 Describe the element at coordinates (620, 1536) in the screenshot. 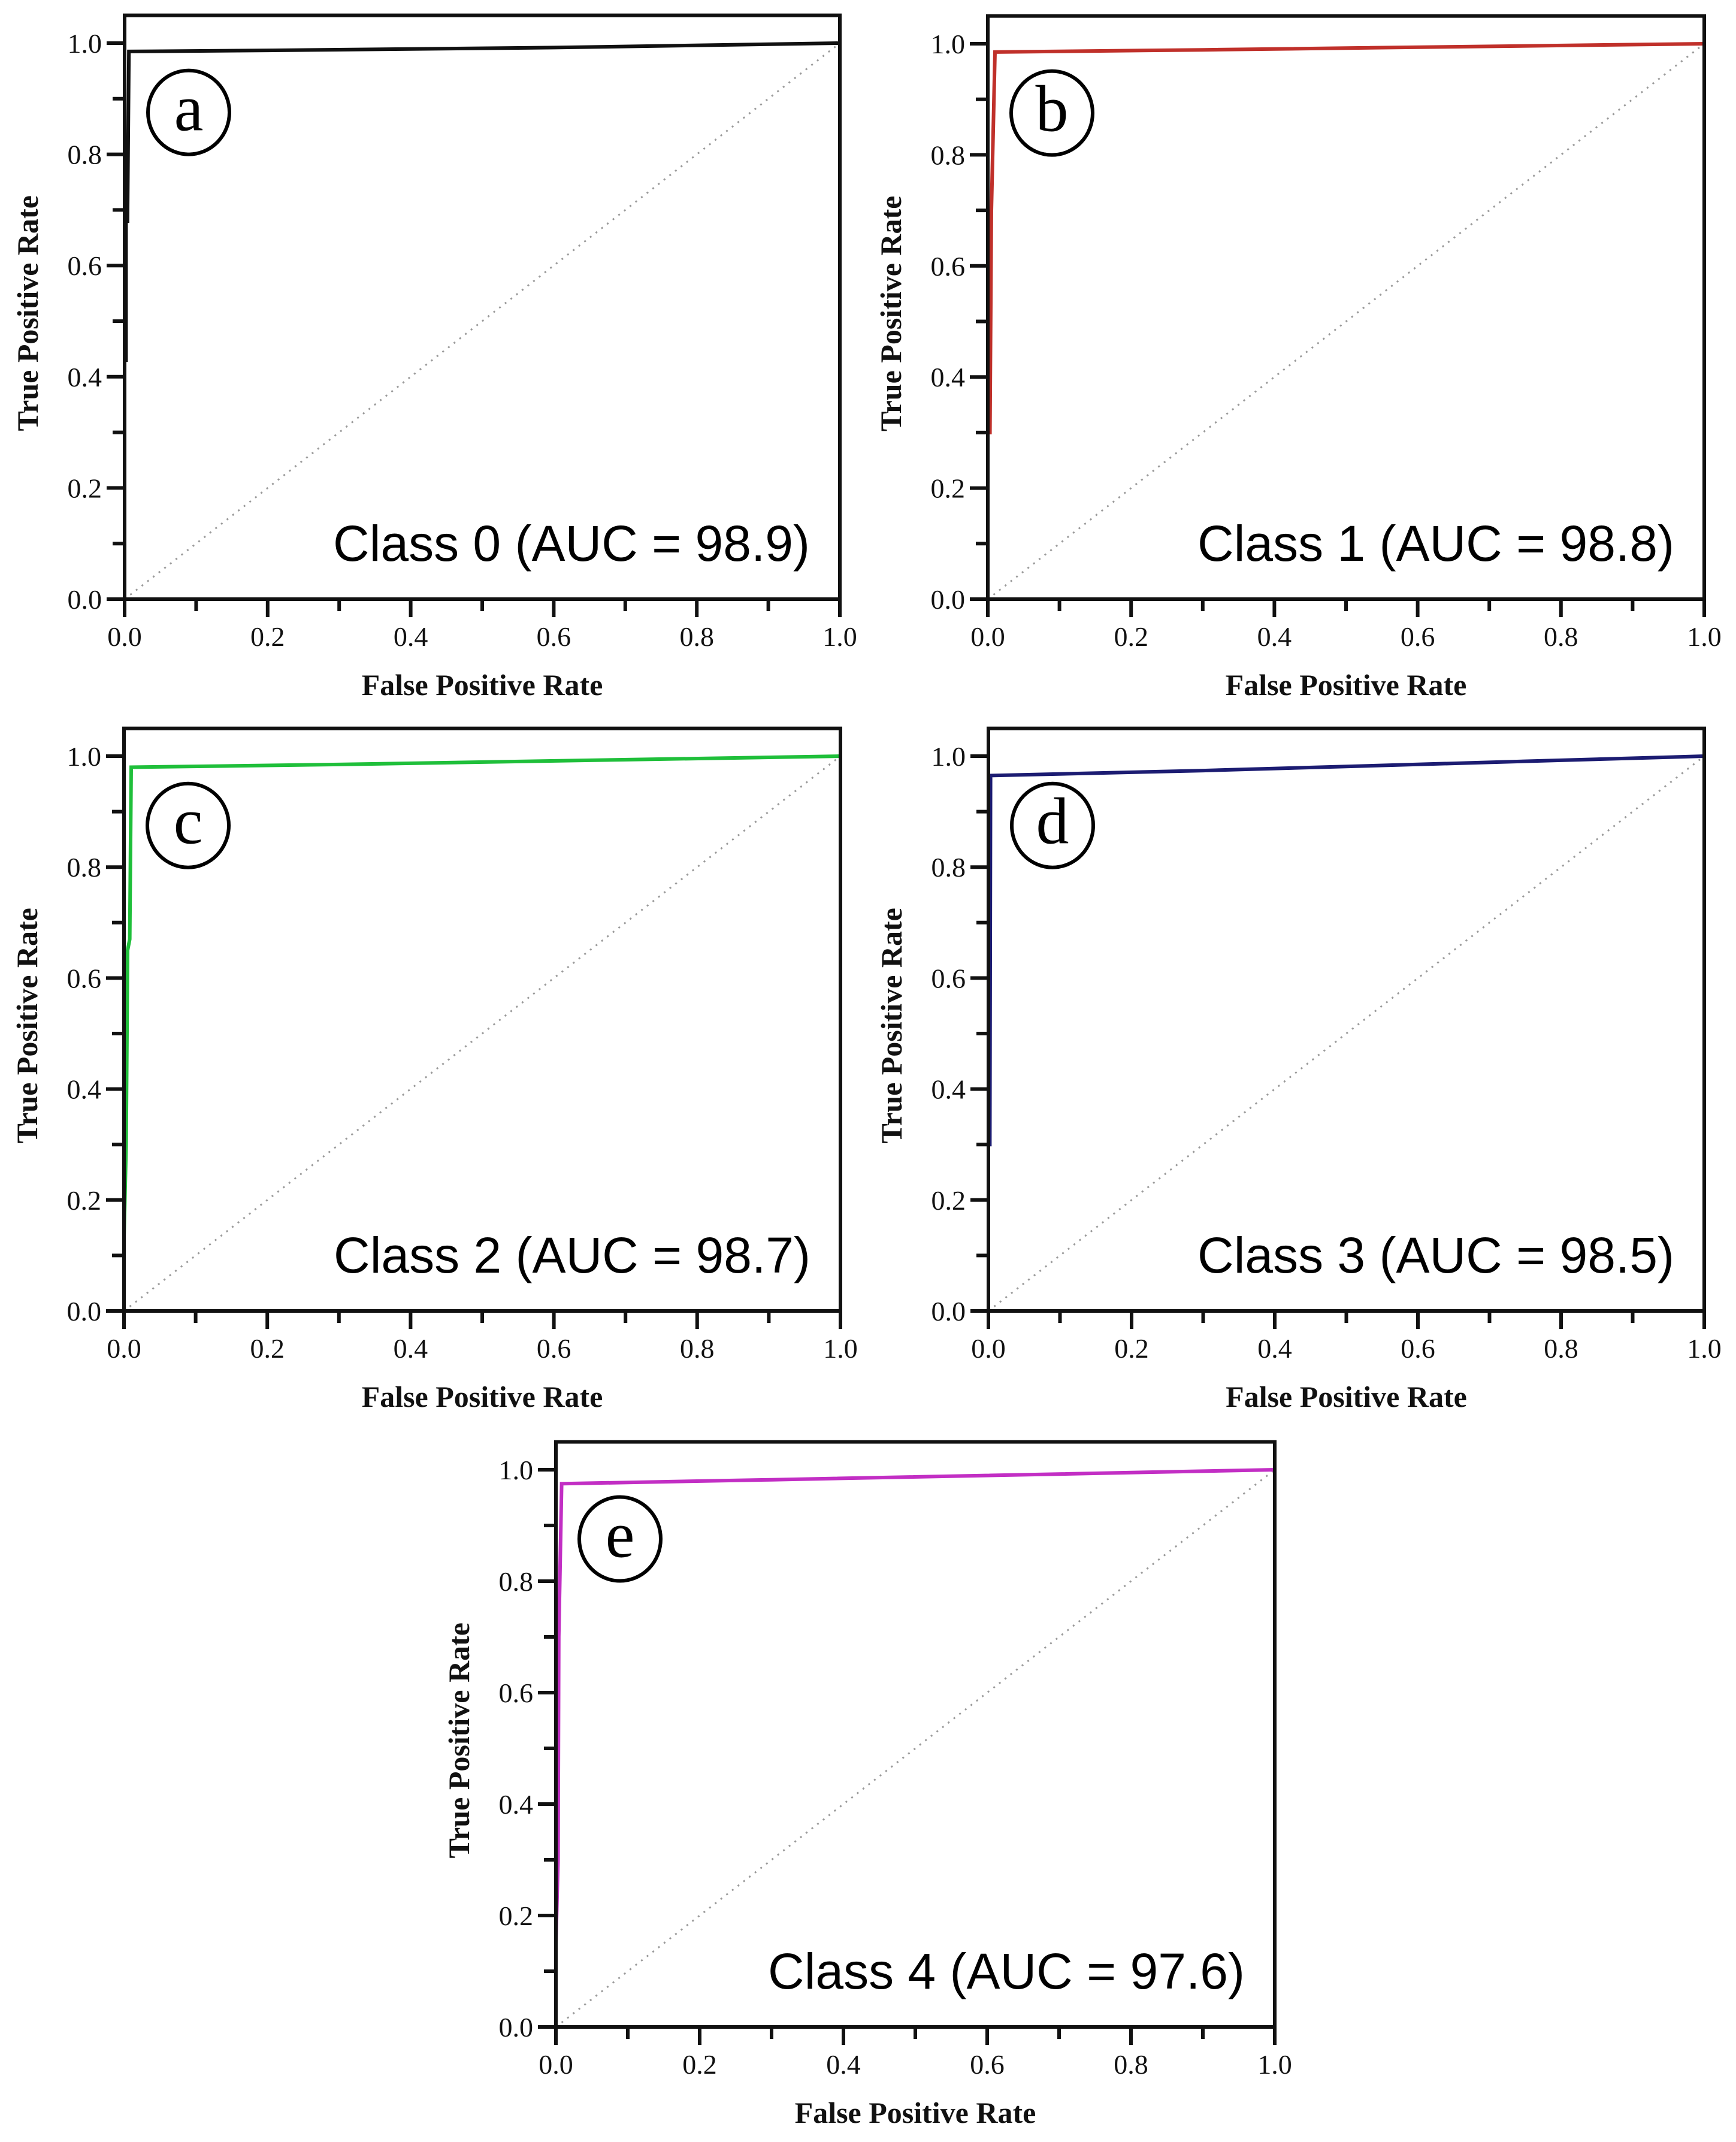

I see `panel-label-letter: e` at that location.